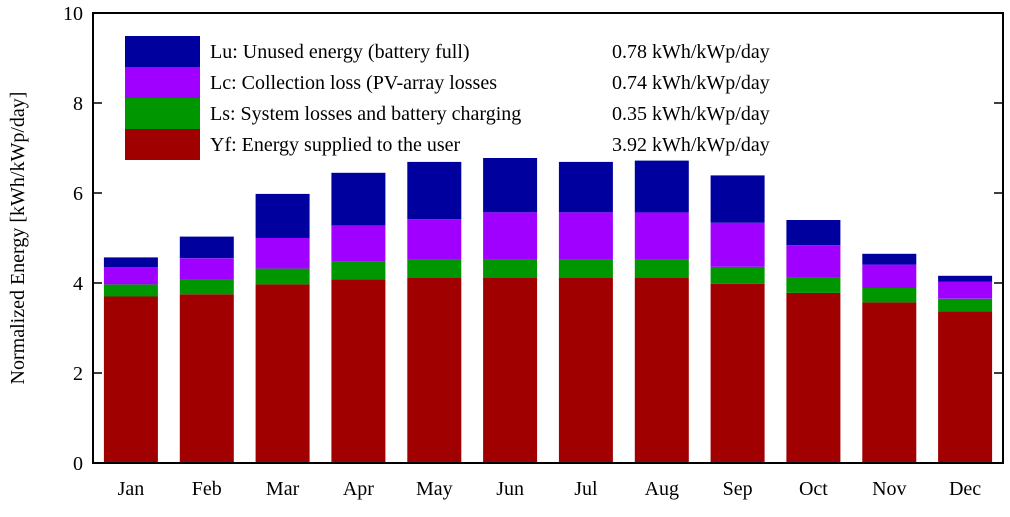 The width and height of the screenshot is (1010, 517). I want to click on y-axis-label: Normalized Energy [kWh/kWp/day], so click(18, 238).